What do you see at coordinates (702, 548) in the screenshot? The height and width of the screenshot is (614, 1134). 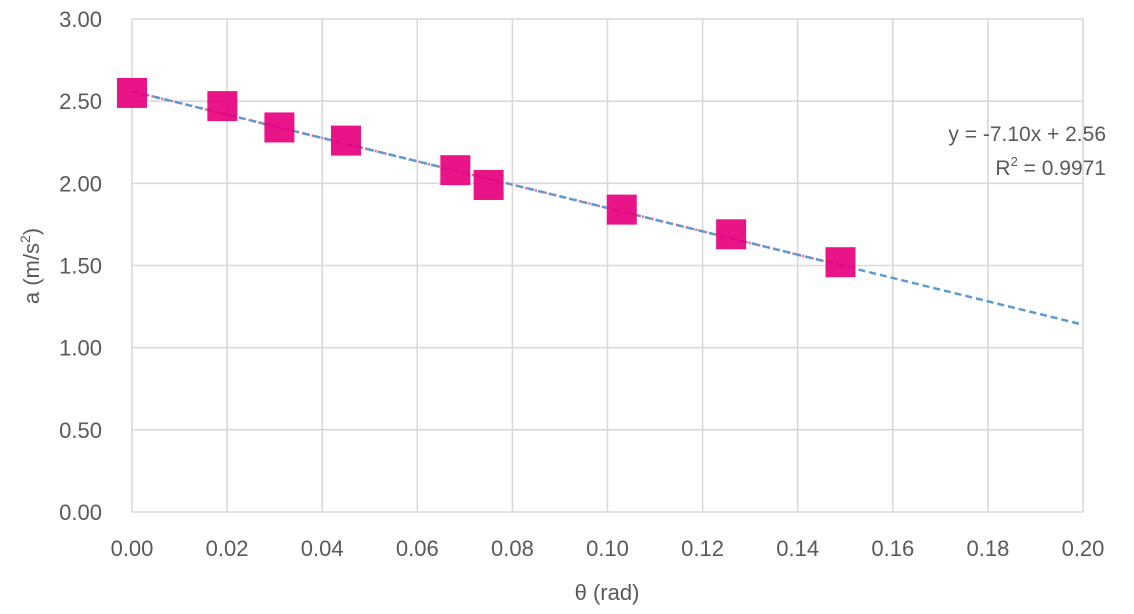 I see `x-tick-label: 0.12` at bounding box center [702, 548].